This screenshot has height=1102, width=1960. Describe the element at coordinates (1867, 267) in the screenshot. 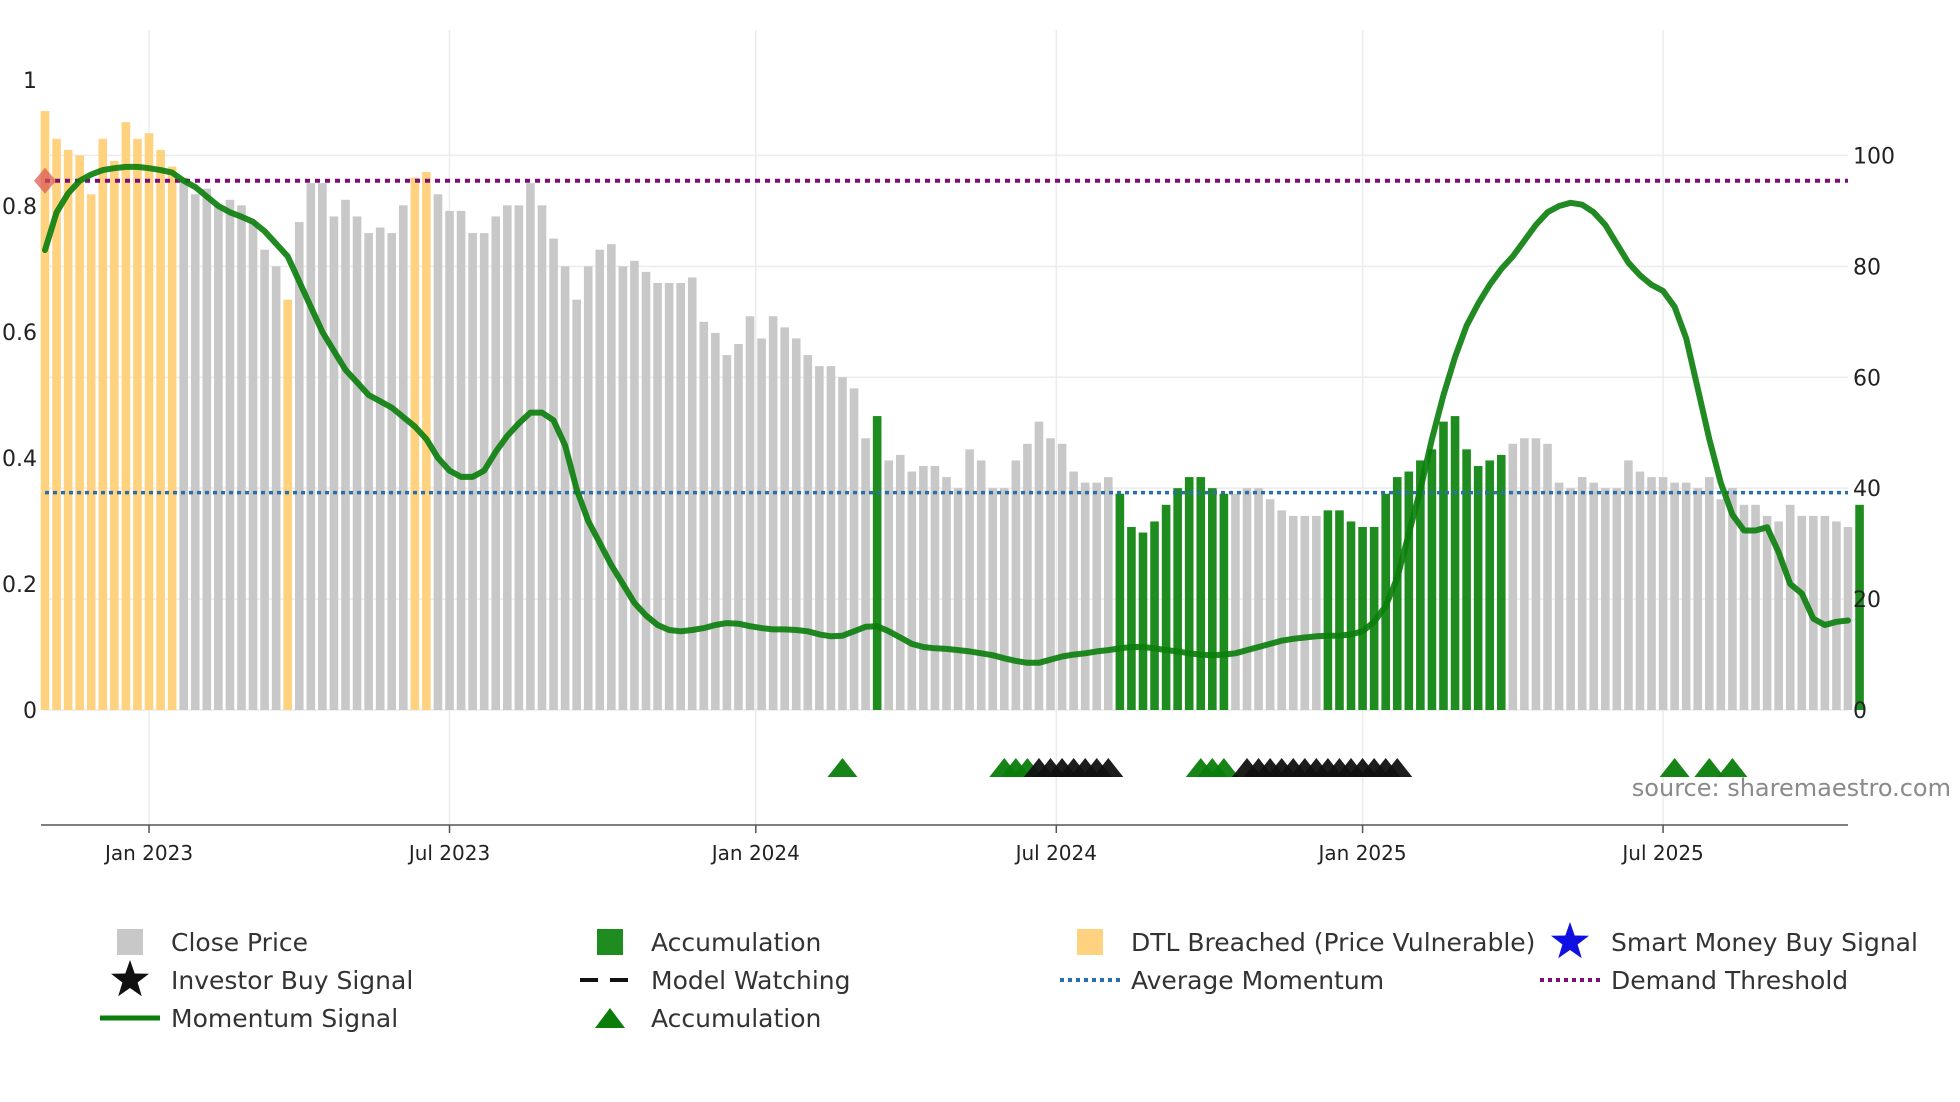

I see `right-axis-tick-label: 80` at that location.